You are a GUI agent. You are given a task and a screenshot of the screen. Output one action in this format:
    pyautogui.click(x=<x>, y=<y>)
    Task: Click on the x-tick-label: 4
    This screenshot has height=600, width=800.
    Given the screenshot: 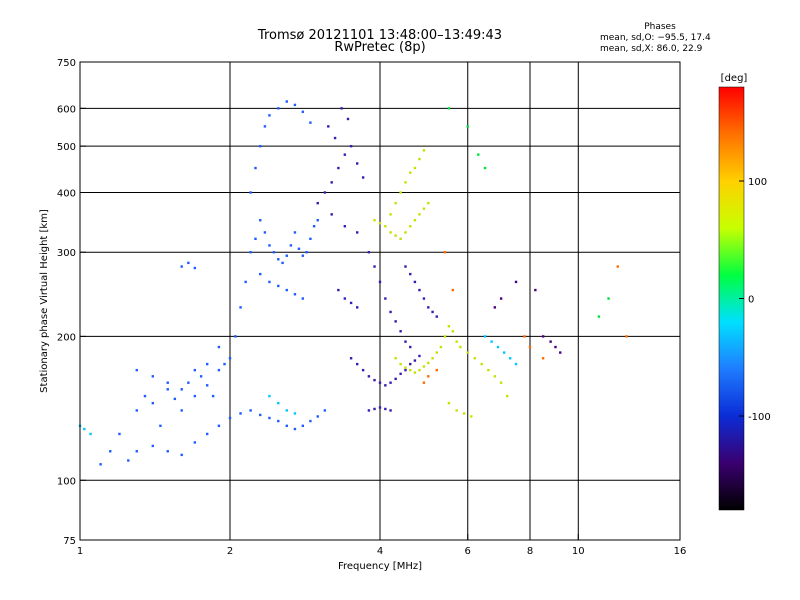 What is the action you would take?
    pyautogui.click(x=380, y=551)
    